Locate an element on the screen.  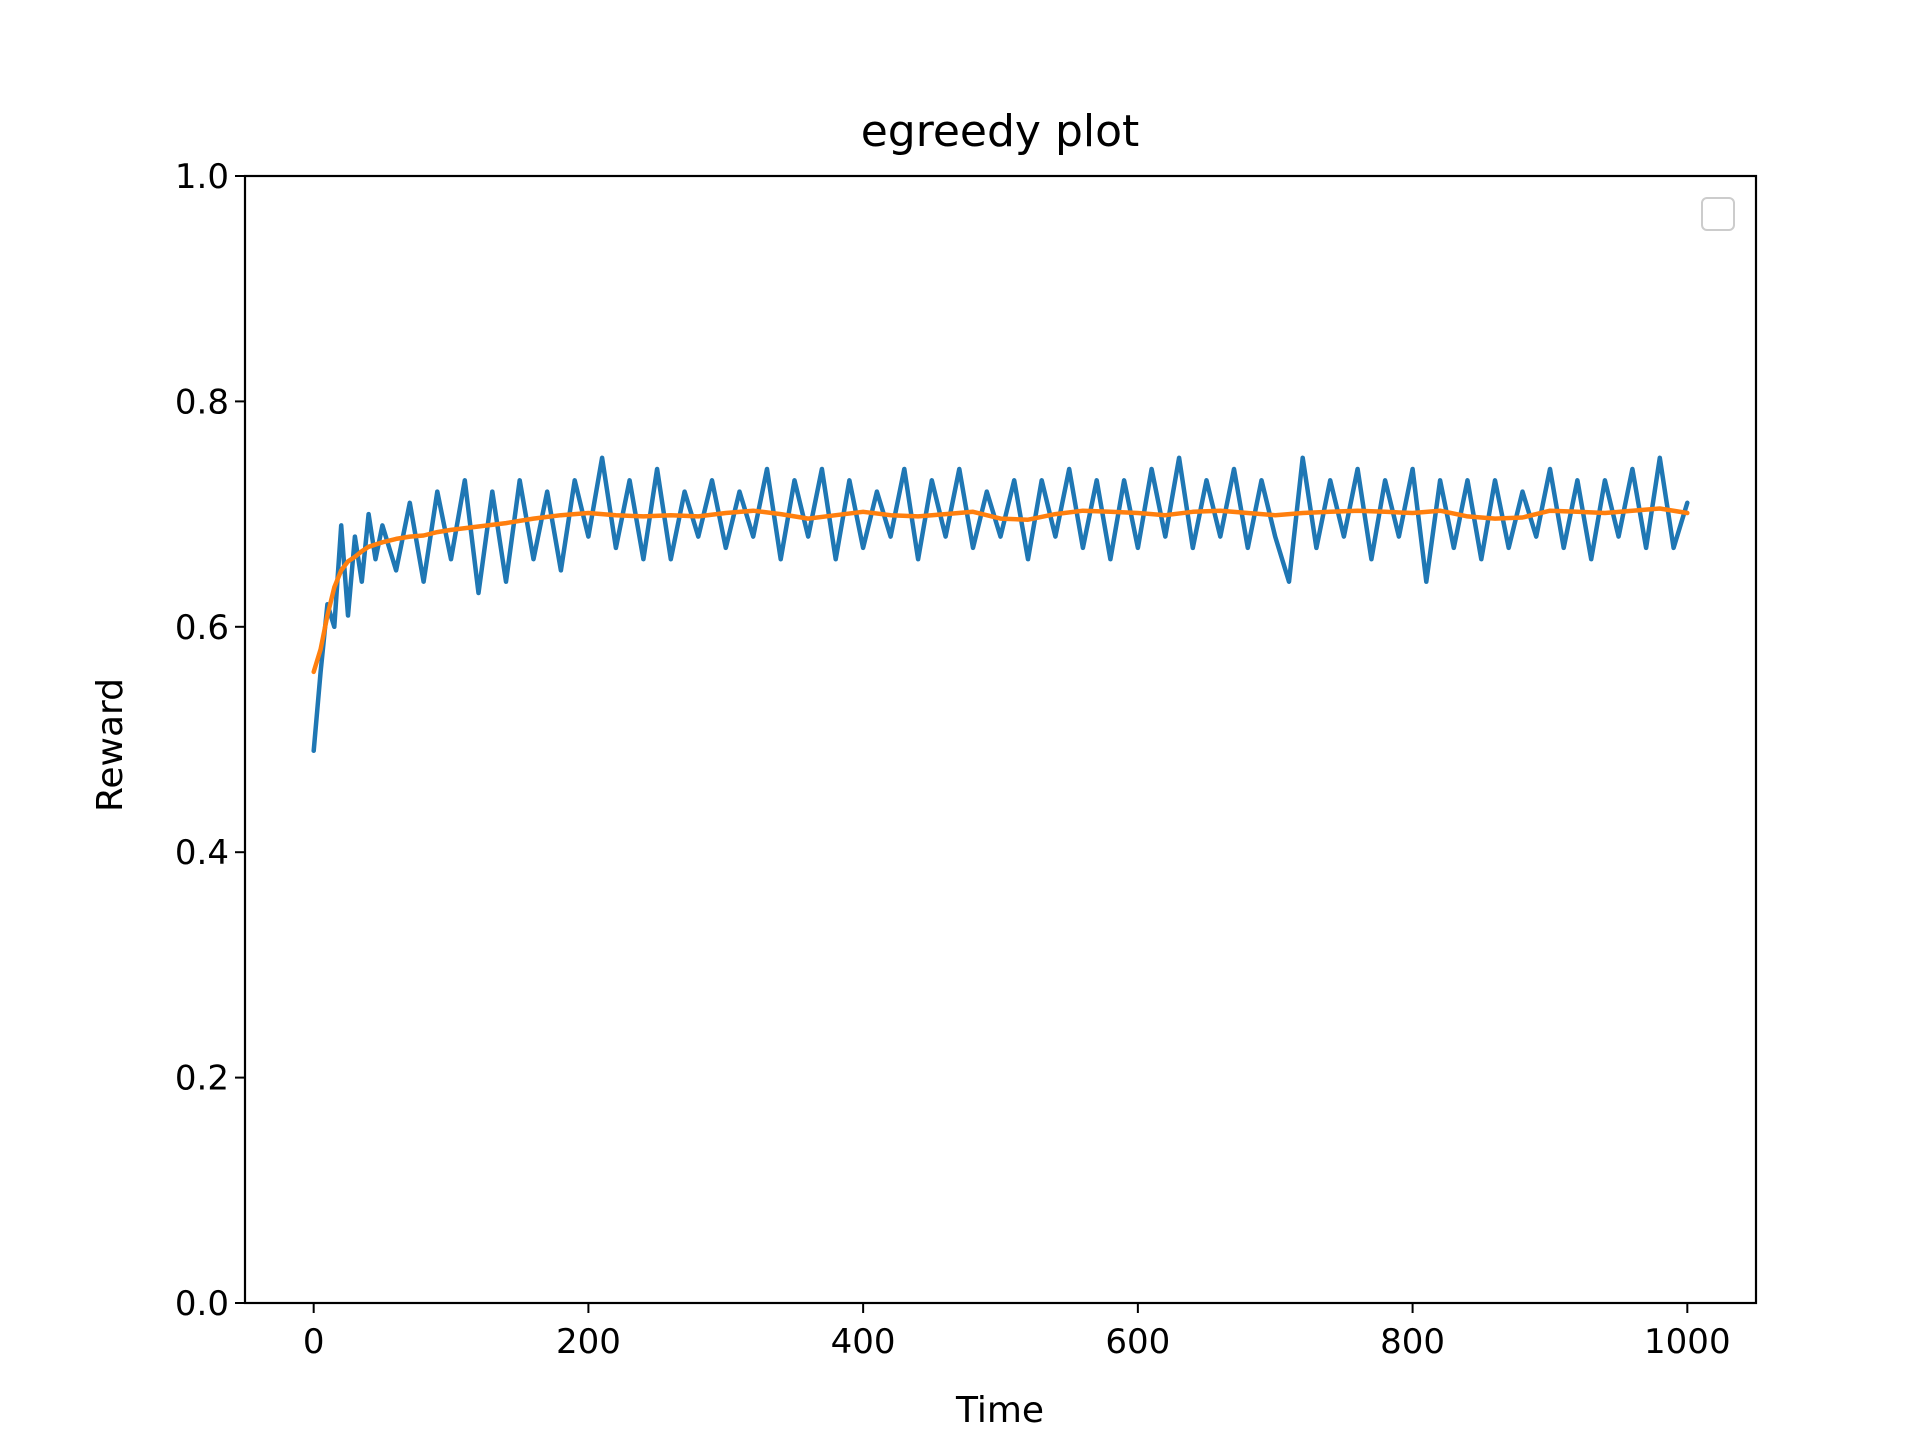
y-tick-label: 0.0 is located at coordinates (202, 1304).